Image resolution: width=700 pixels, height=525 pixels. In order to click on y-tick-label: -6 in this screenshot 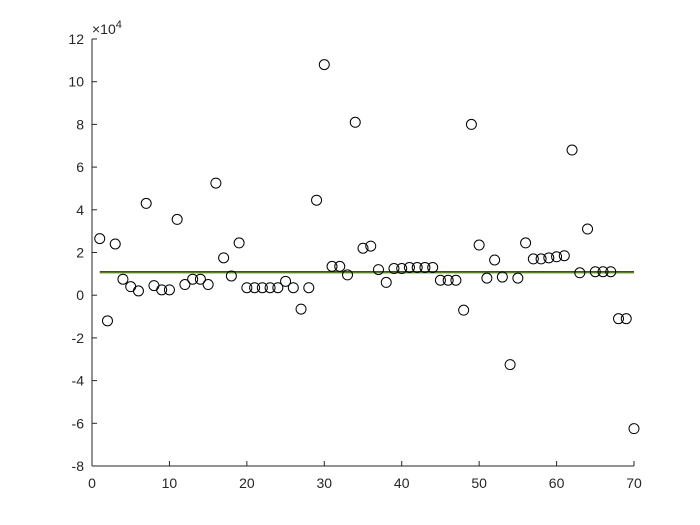, I will do `click(78, 423)`.